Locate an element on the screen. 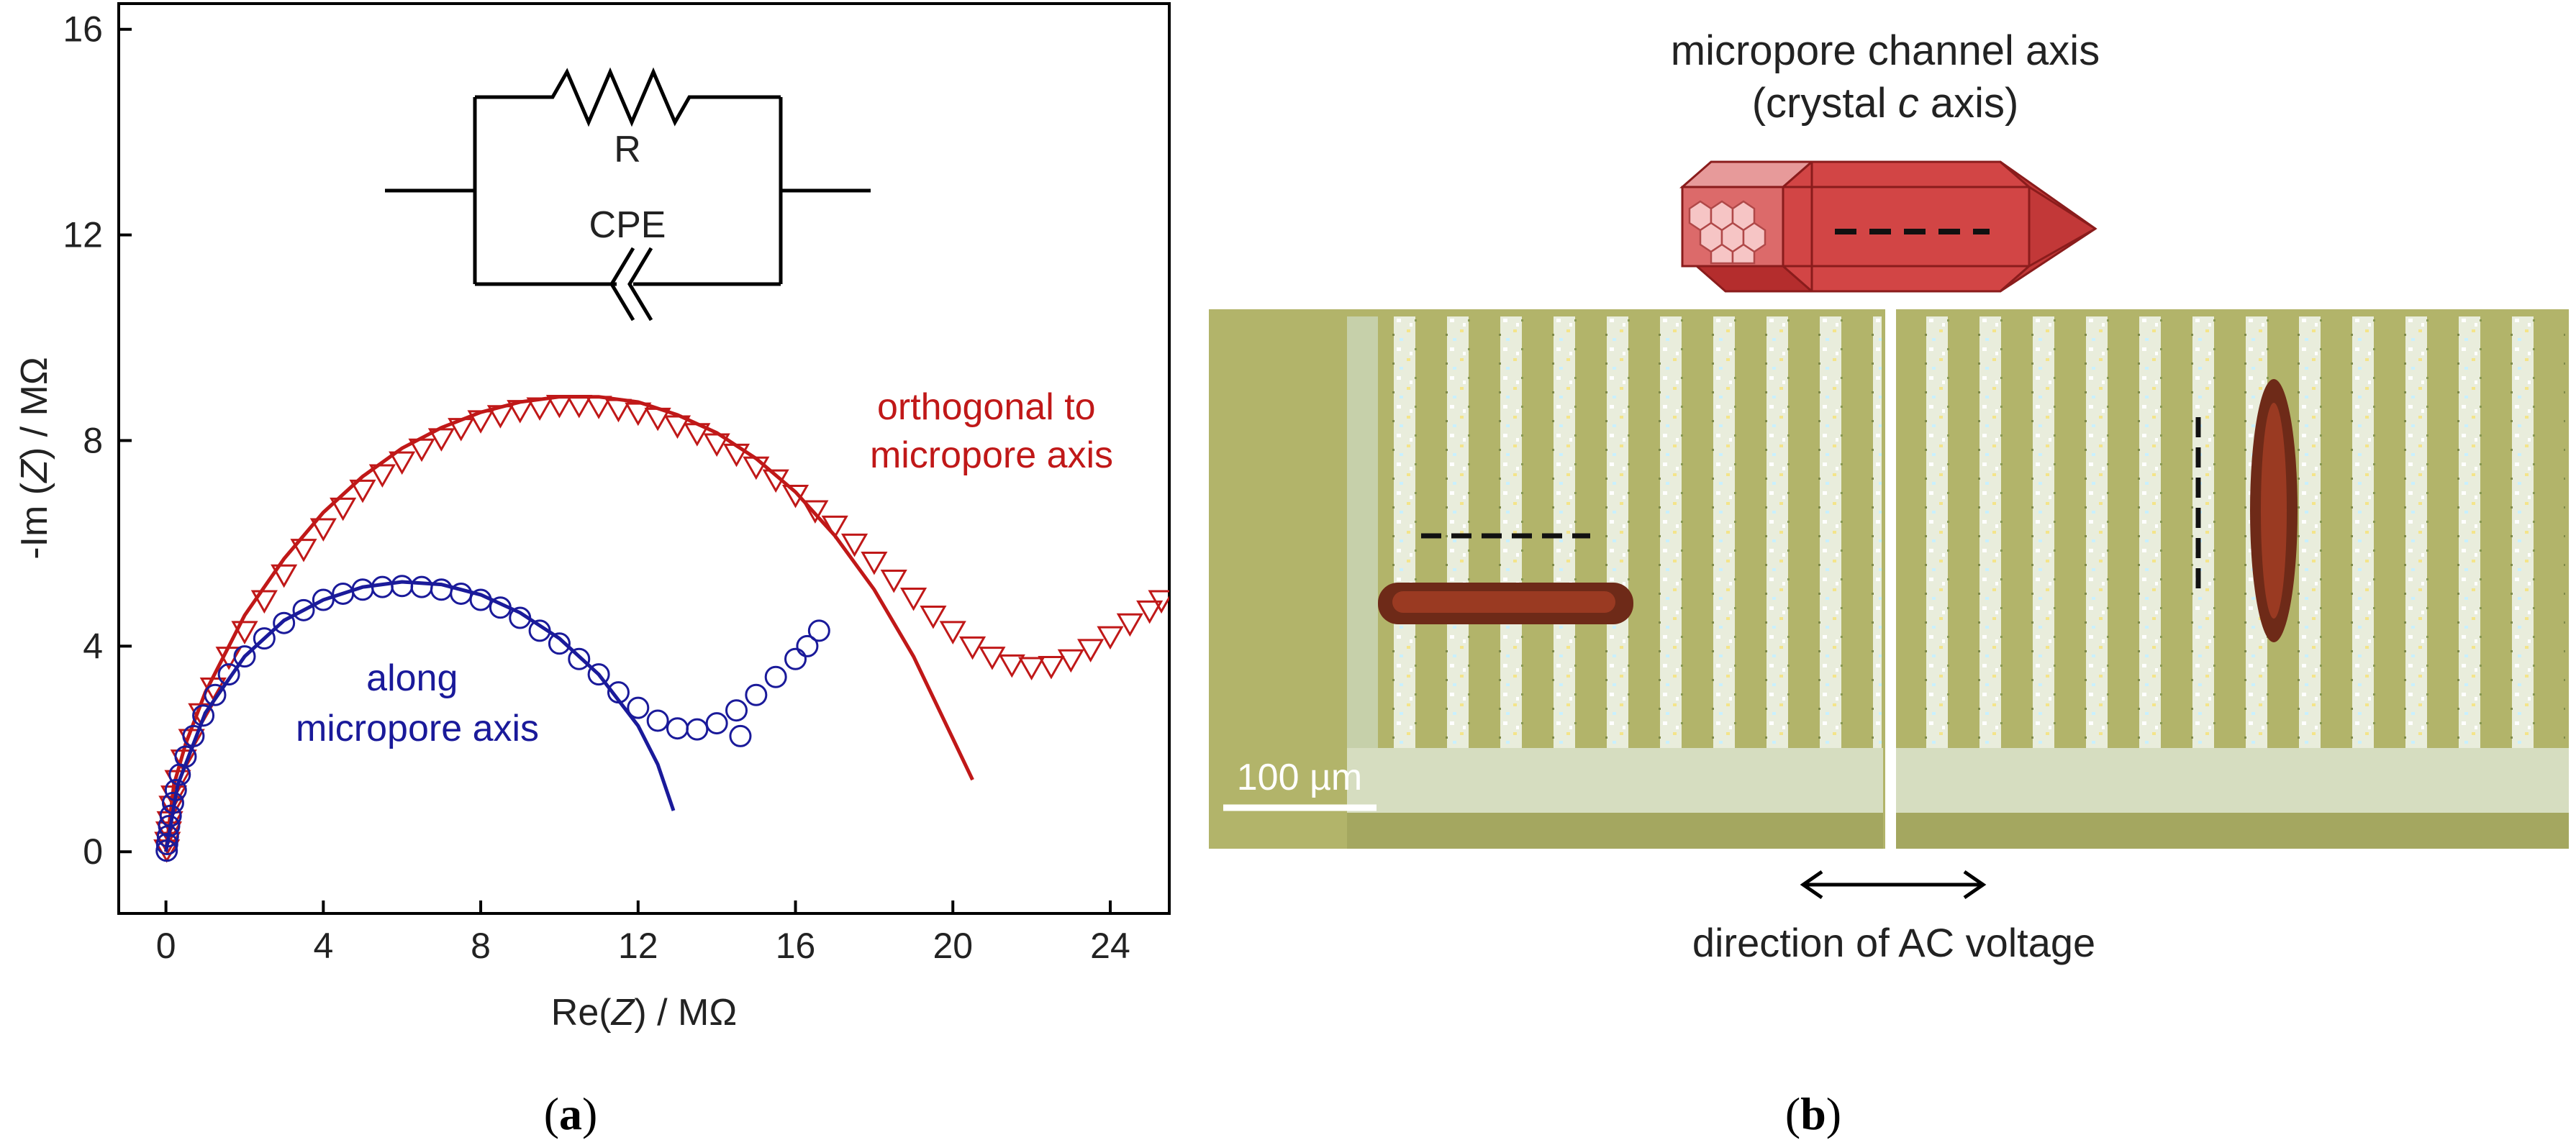  y-axis-label: -Im (Z) / MΩ is located at coordinates (34, 458).